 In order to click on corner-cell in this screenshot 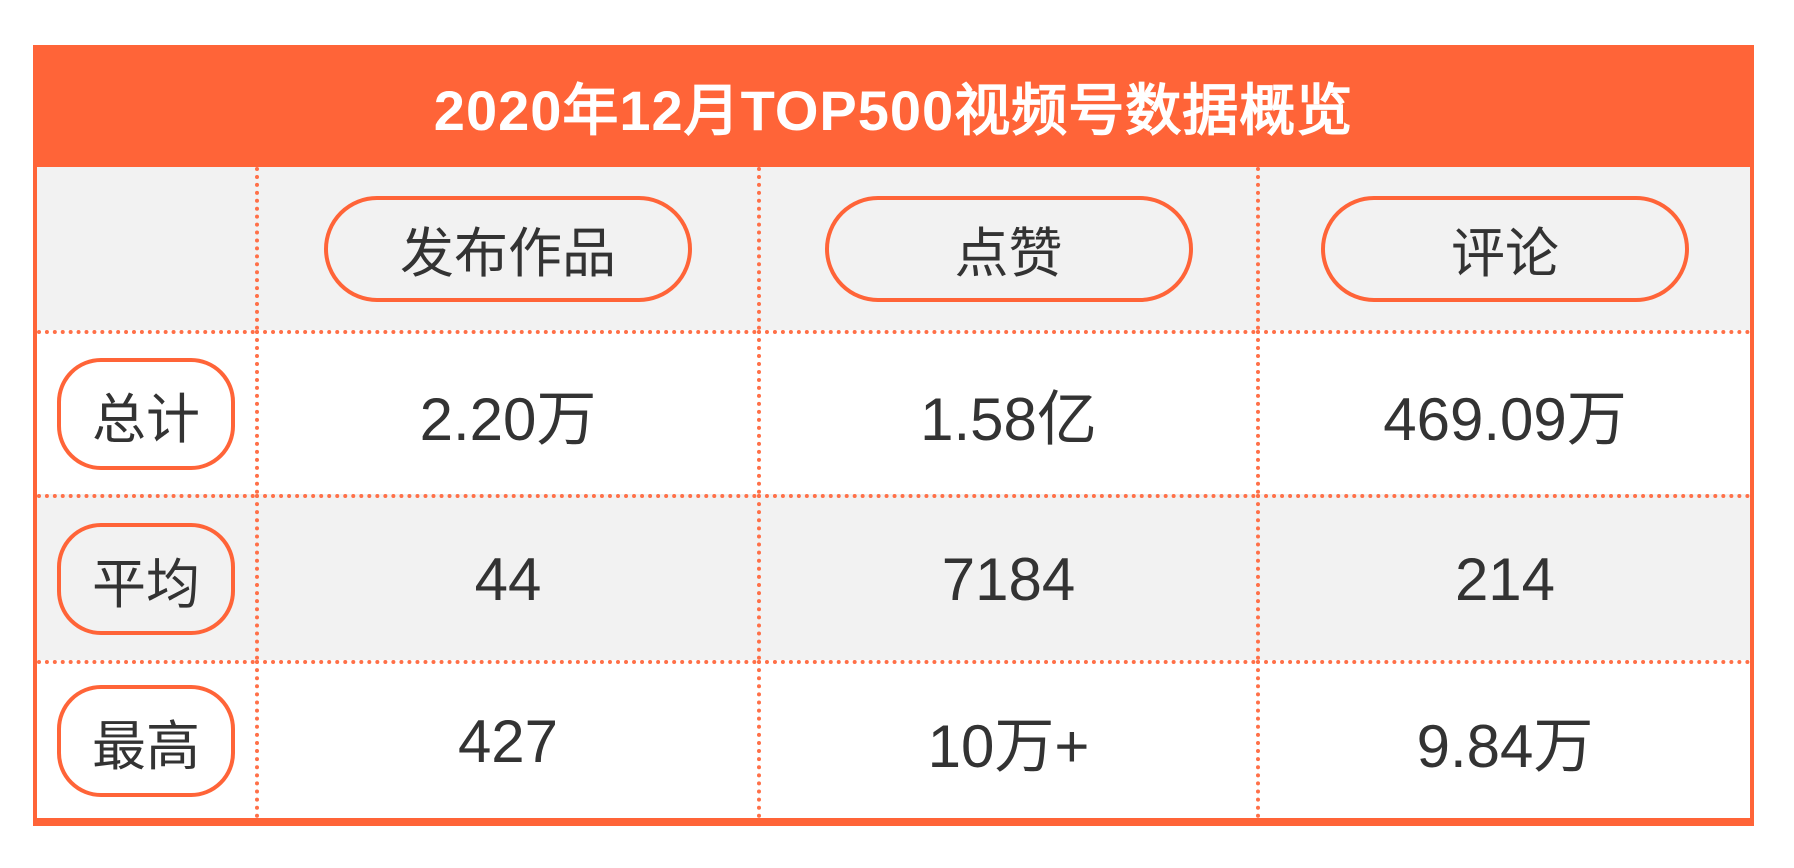, I will do `click(146, 248)`.